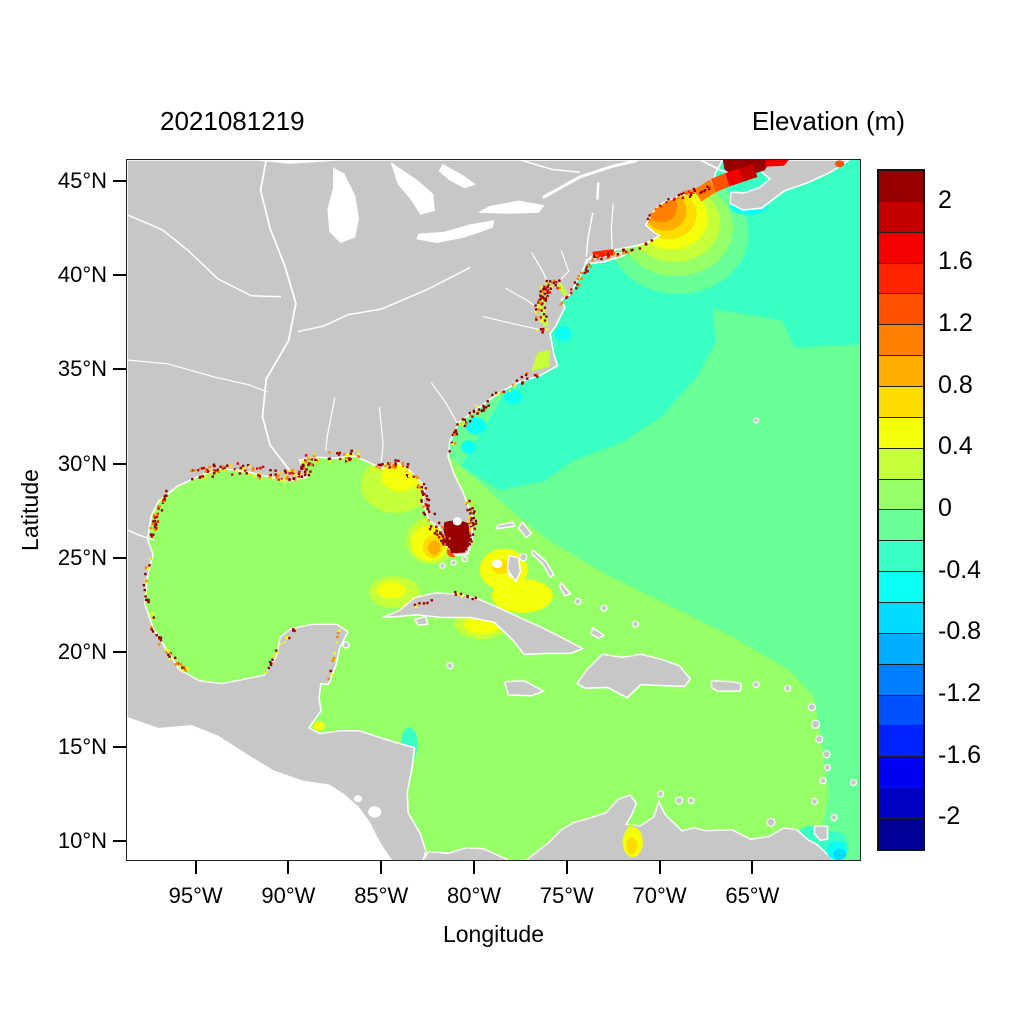 The height and width of the screenshot is (1024, 1024). I want to click on land-nova-scotia, so click(790, 185).